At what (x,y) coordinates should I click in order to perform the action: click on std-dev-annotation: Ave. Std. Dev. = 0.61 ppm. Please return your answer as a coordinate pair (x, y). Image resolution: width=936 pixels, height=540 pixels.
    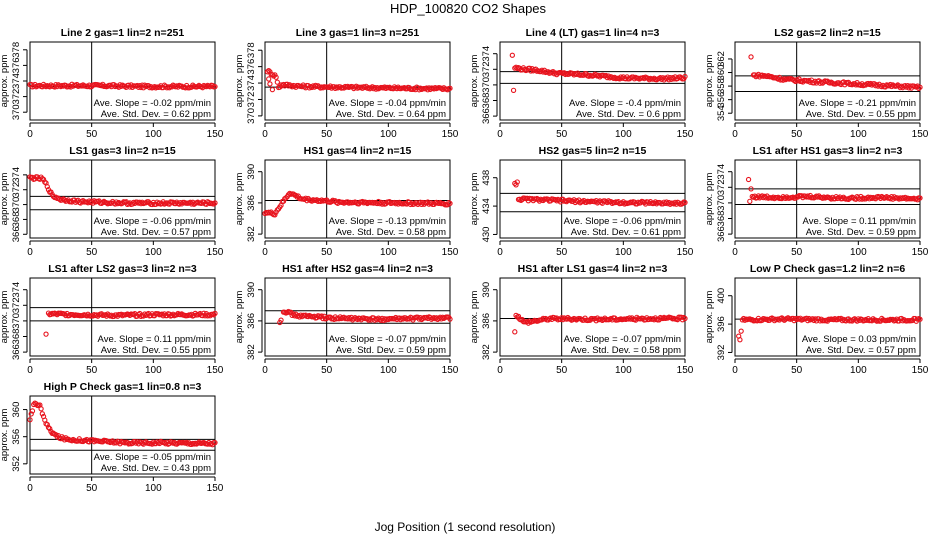
    Looking at the image, I should click on (626, 232).